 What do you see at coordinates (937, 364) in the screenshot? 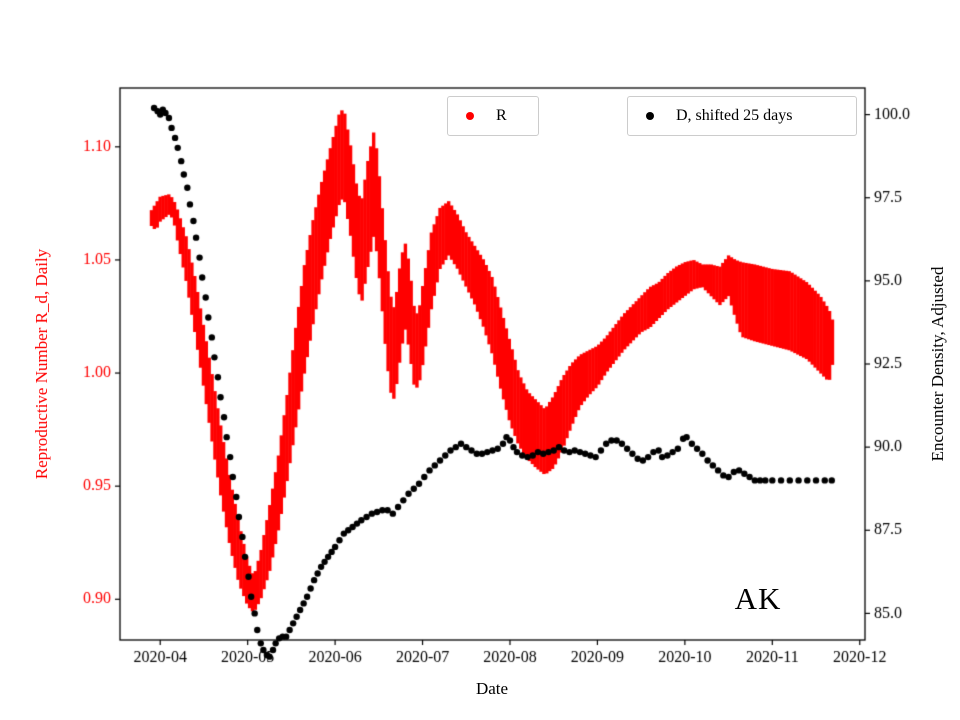
I see `y-axis-label-right: Encounter Density, Adjusted` at bounding box center [937, 364].